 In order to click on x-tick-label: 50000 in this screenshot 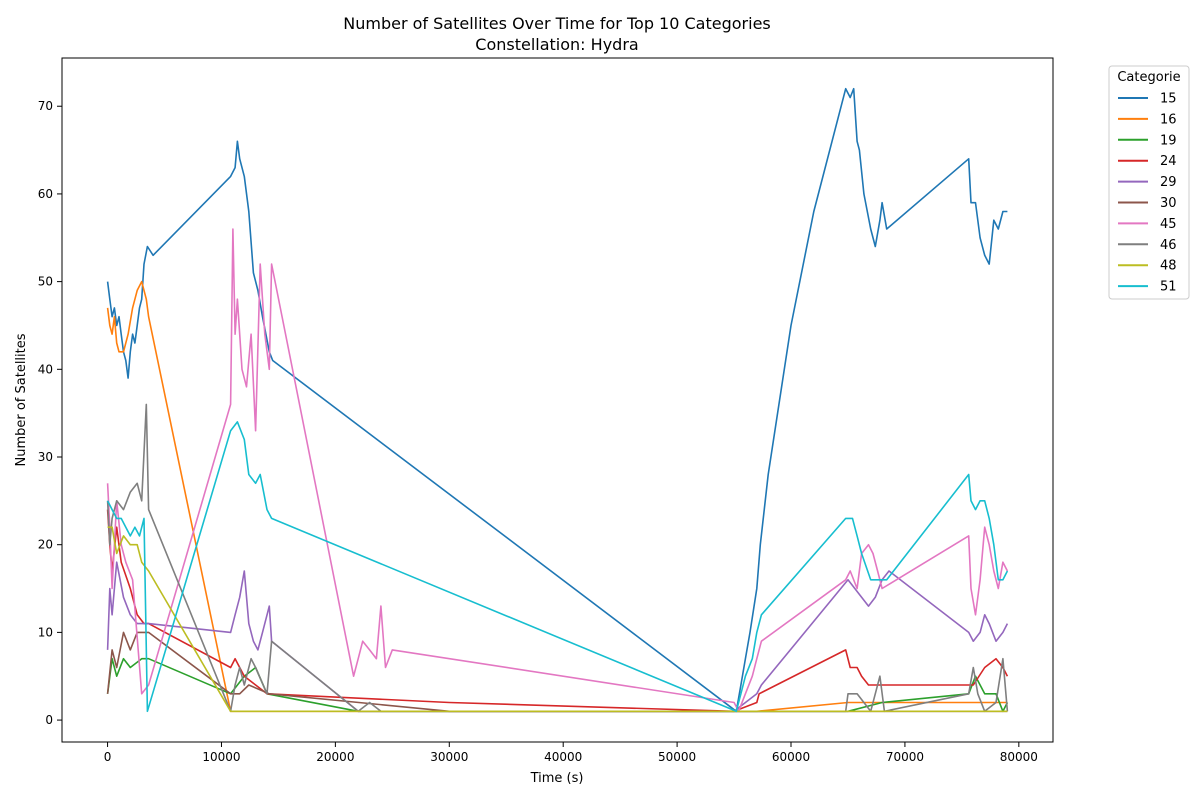, I will do `click(677, 757)`.